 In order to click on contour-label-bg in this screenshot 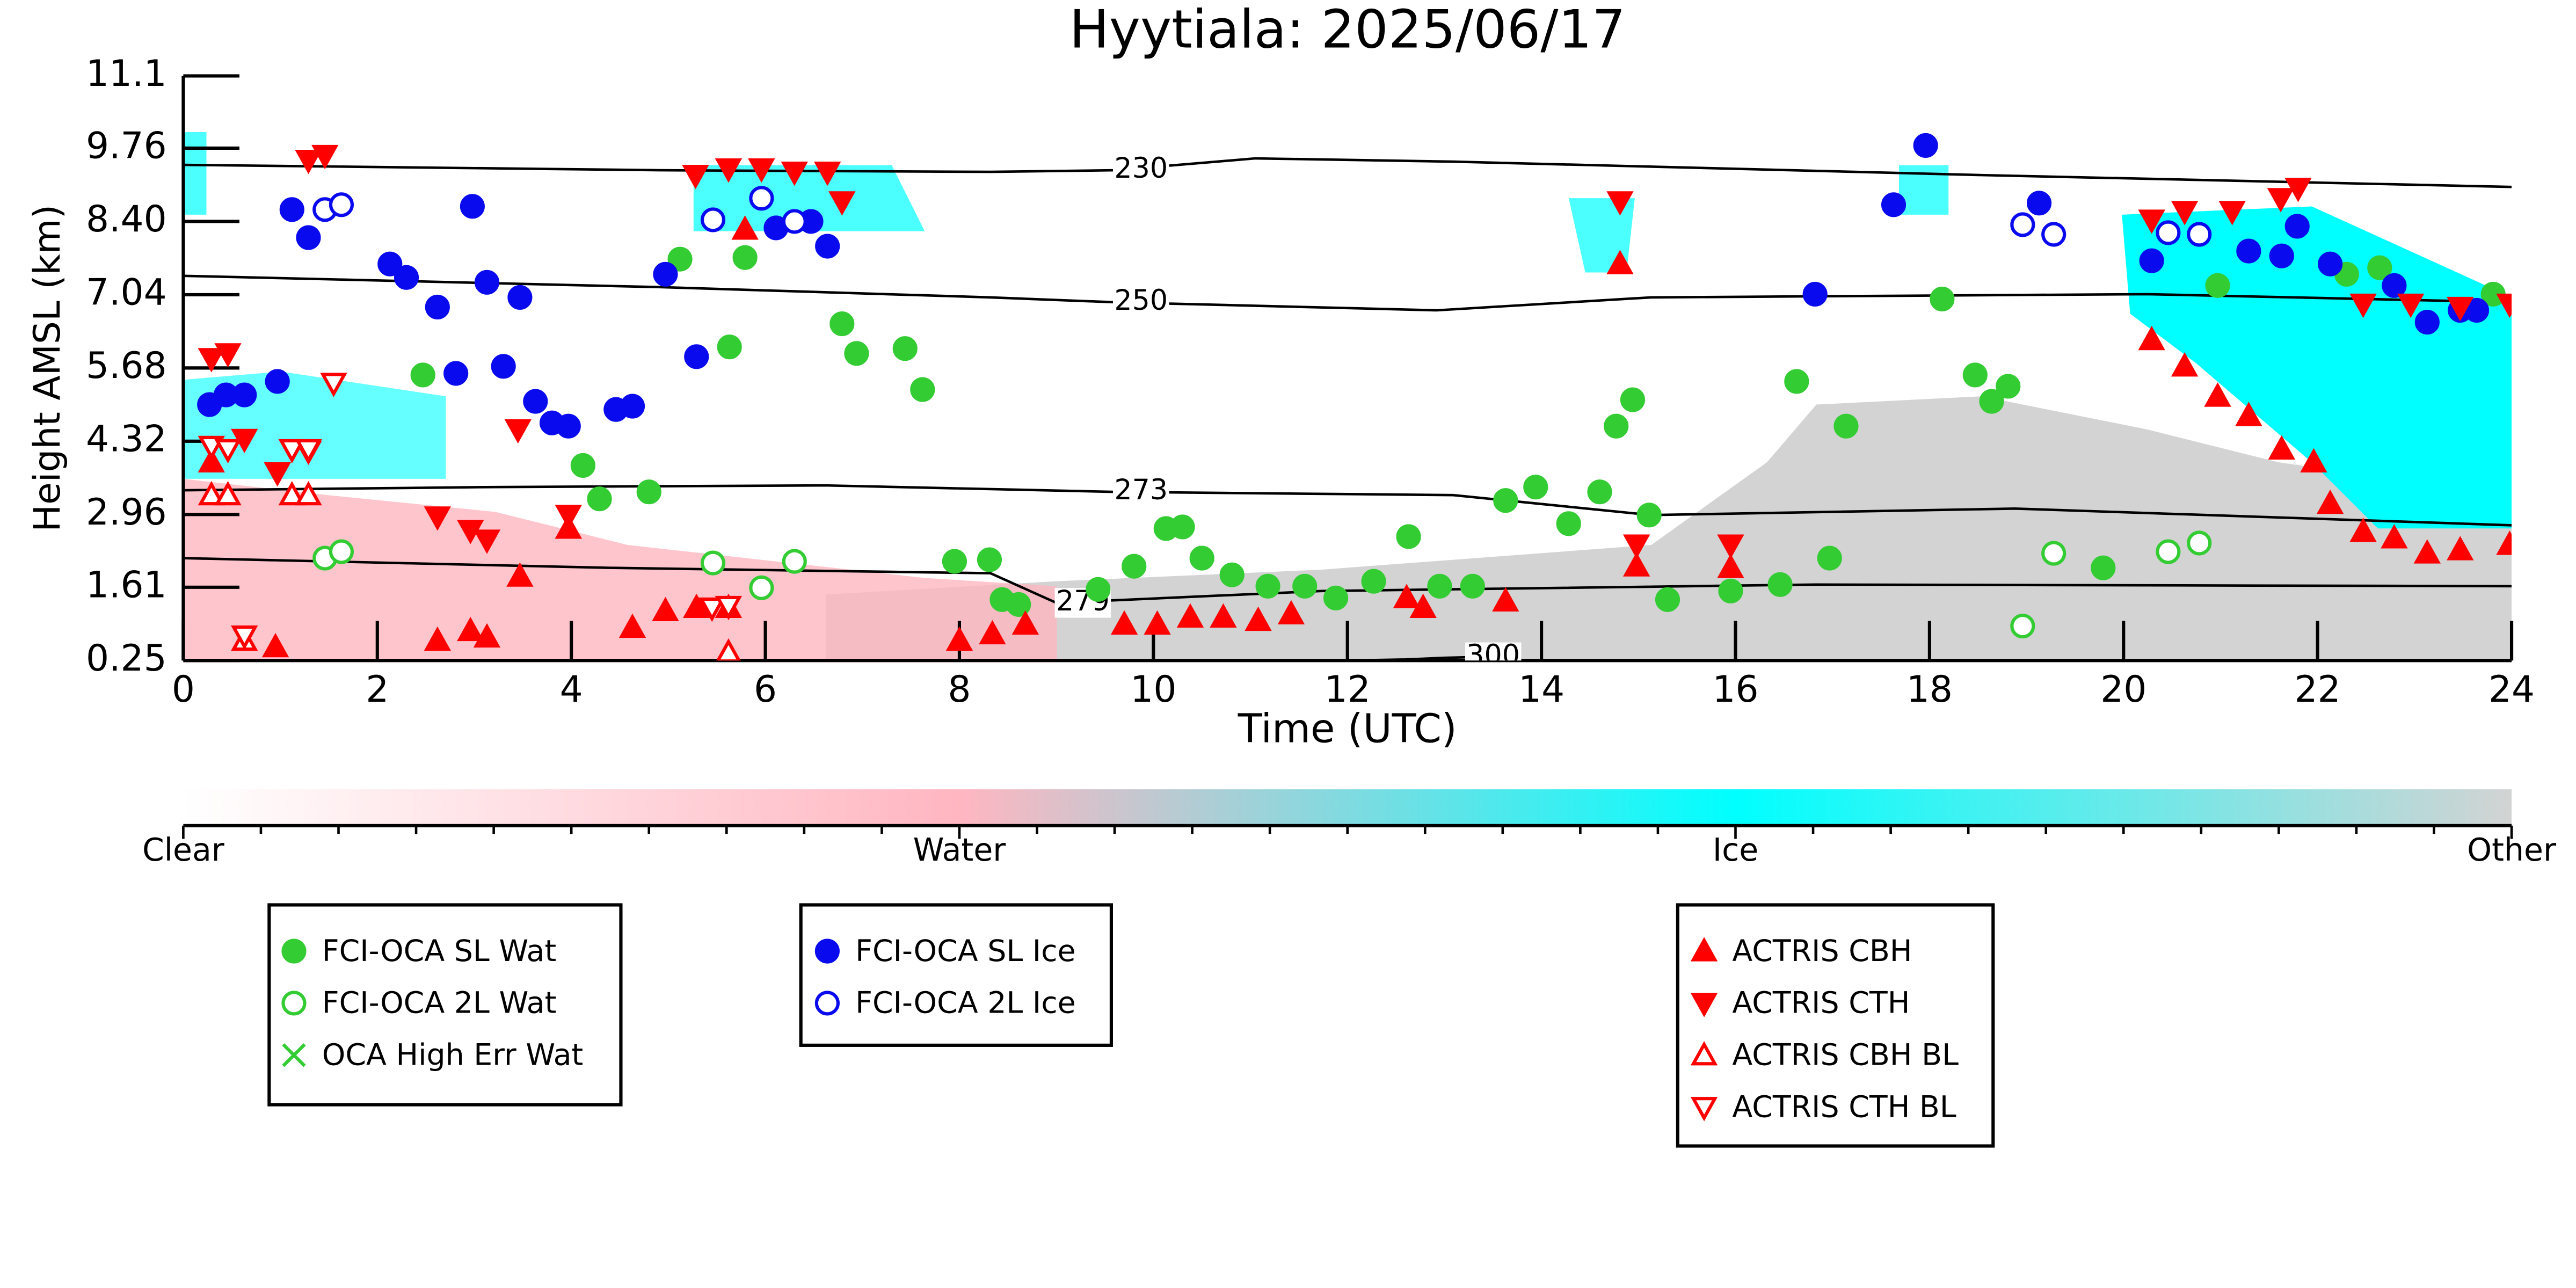, I will do `click(1493, 651)`.